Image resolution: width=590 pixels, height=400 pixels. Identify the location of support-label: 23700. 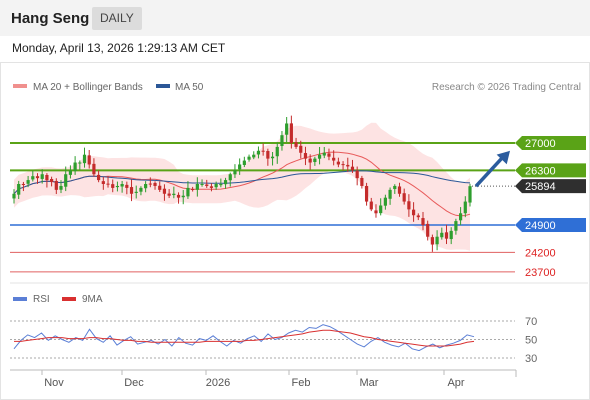
(540, 273).